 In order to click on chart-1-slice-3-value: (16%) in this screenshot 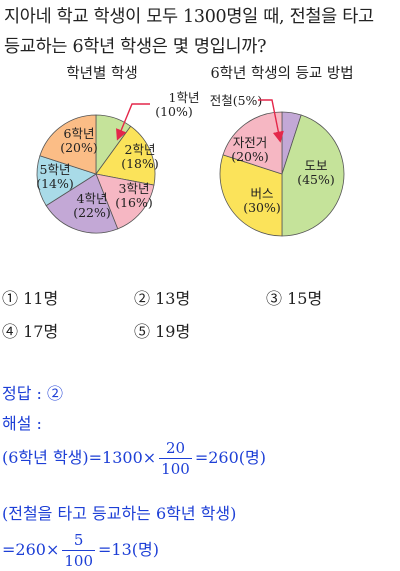, I will do `click(134, 202)`.